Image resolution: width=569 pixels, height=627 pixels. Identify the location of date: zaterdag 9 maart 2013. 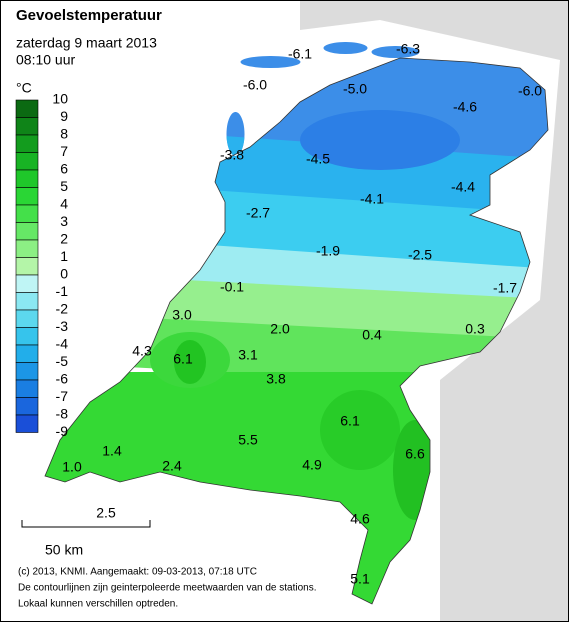
(86, 43).